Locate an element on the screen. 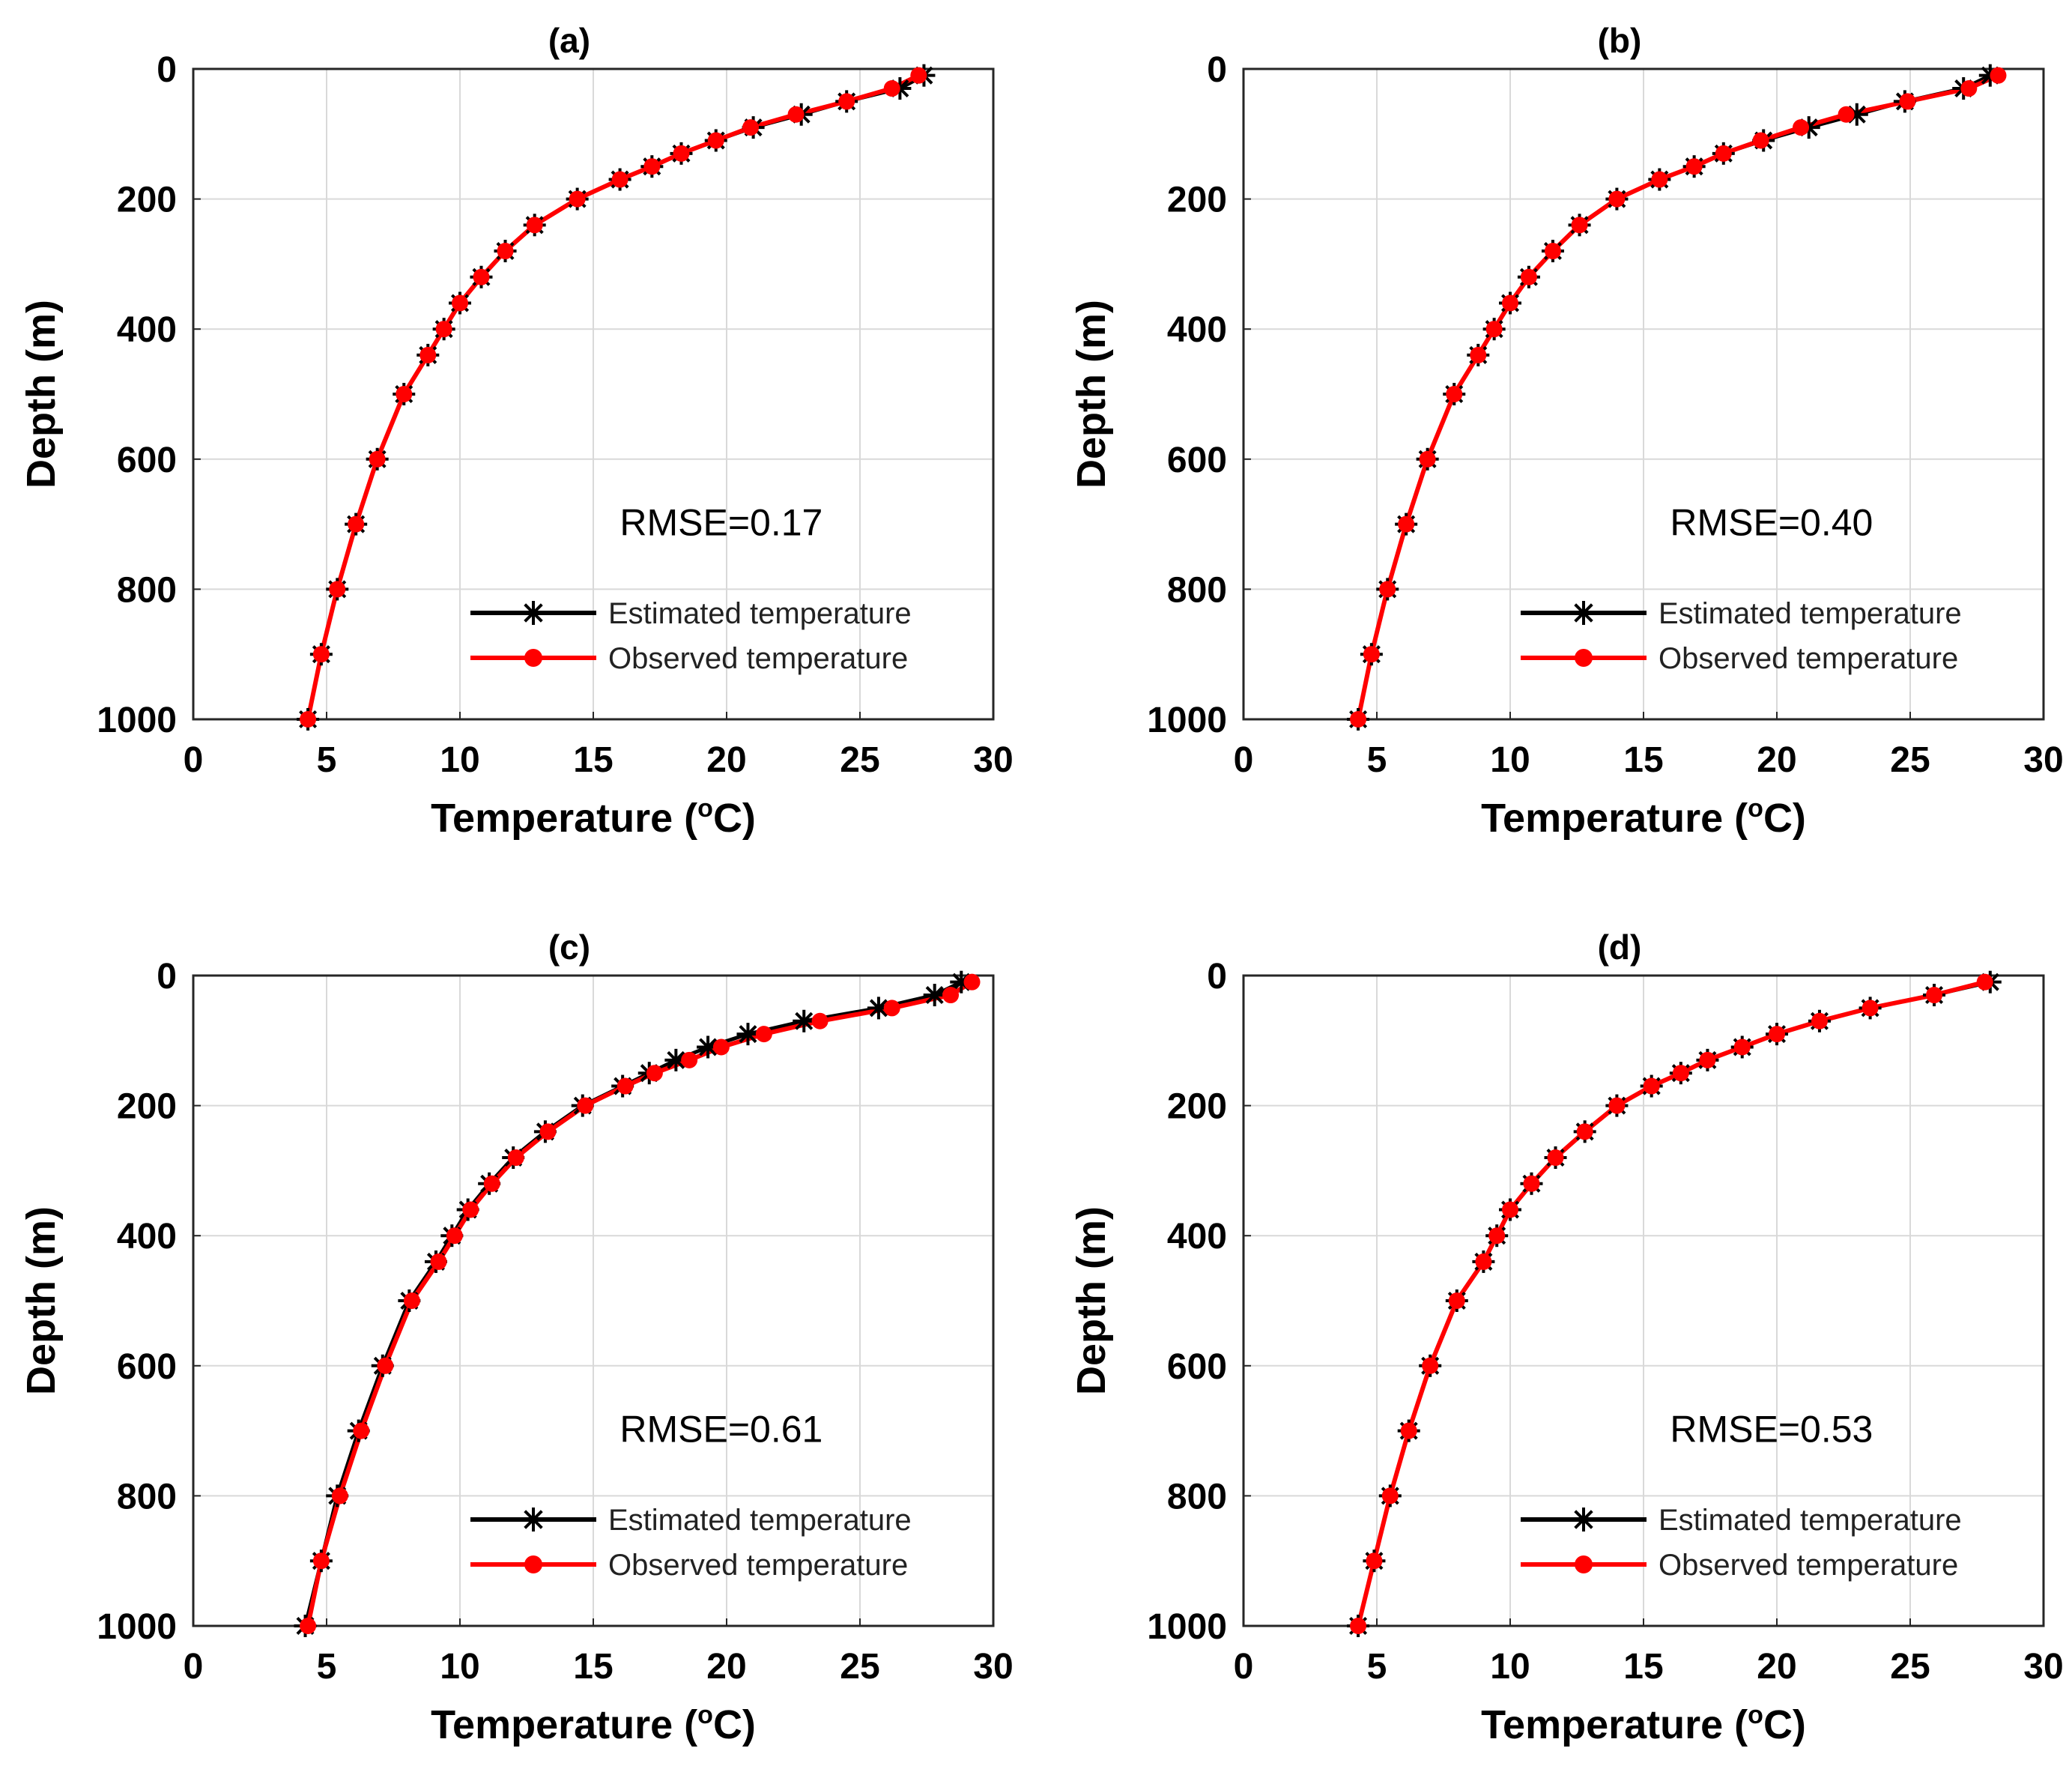 Image resolution: width=2072 pixels, height=1778 pixels. x-axis-label-degree: o is located at coordinates (705, 808).